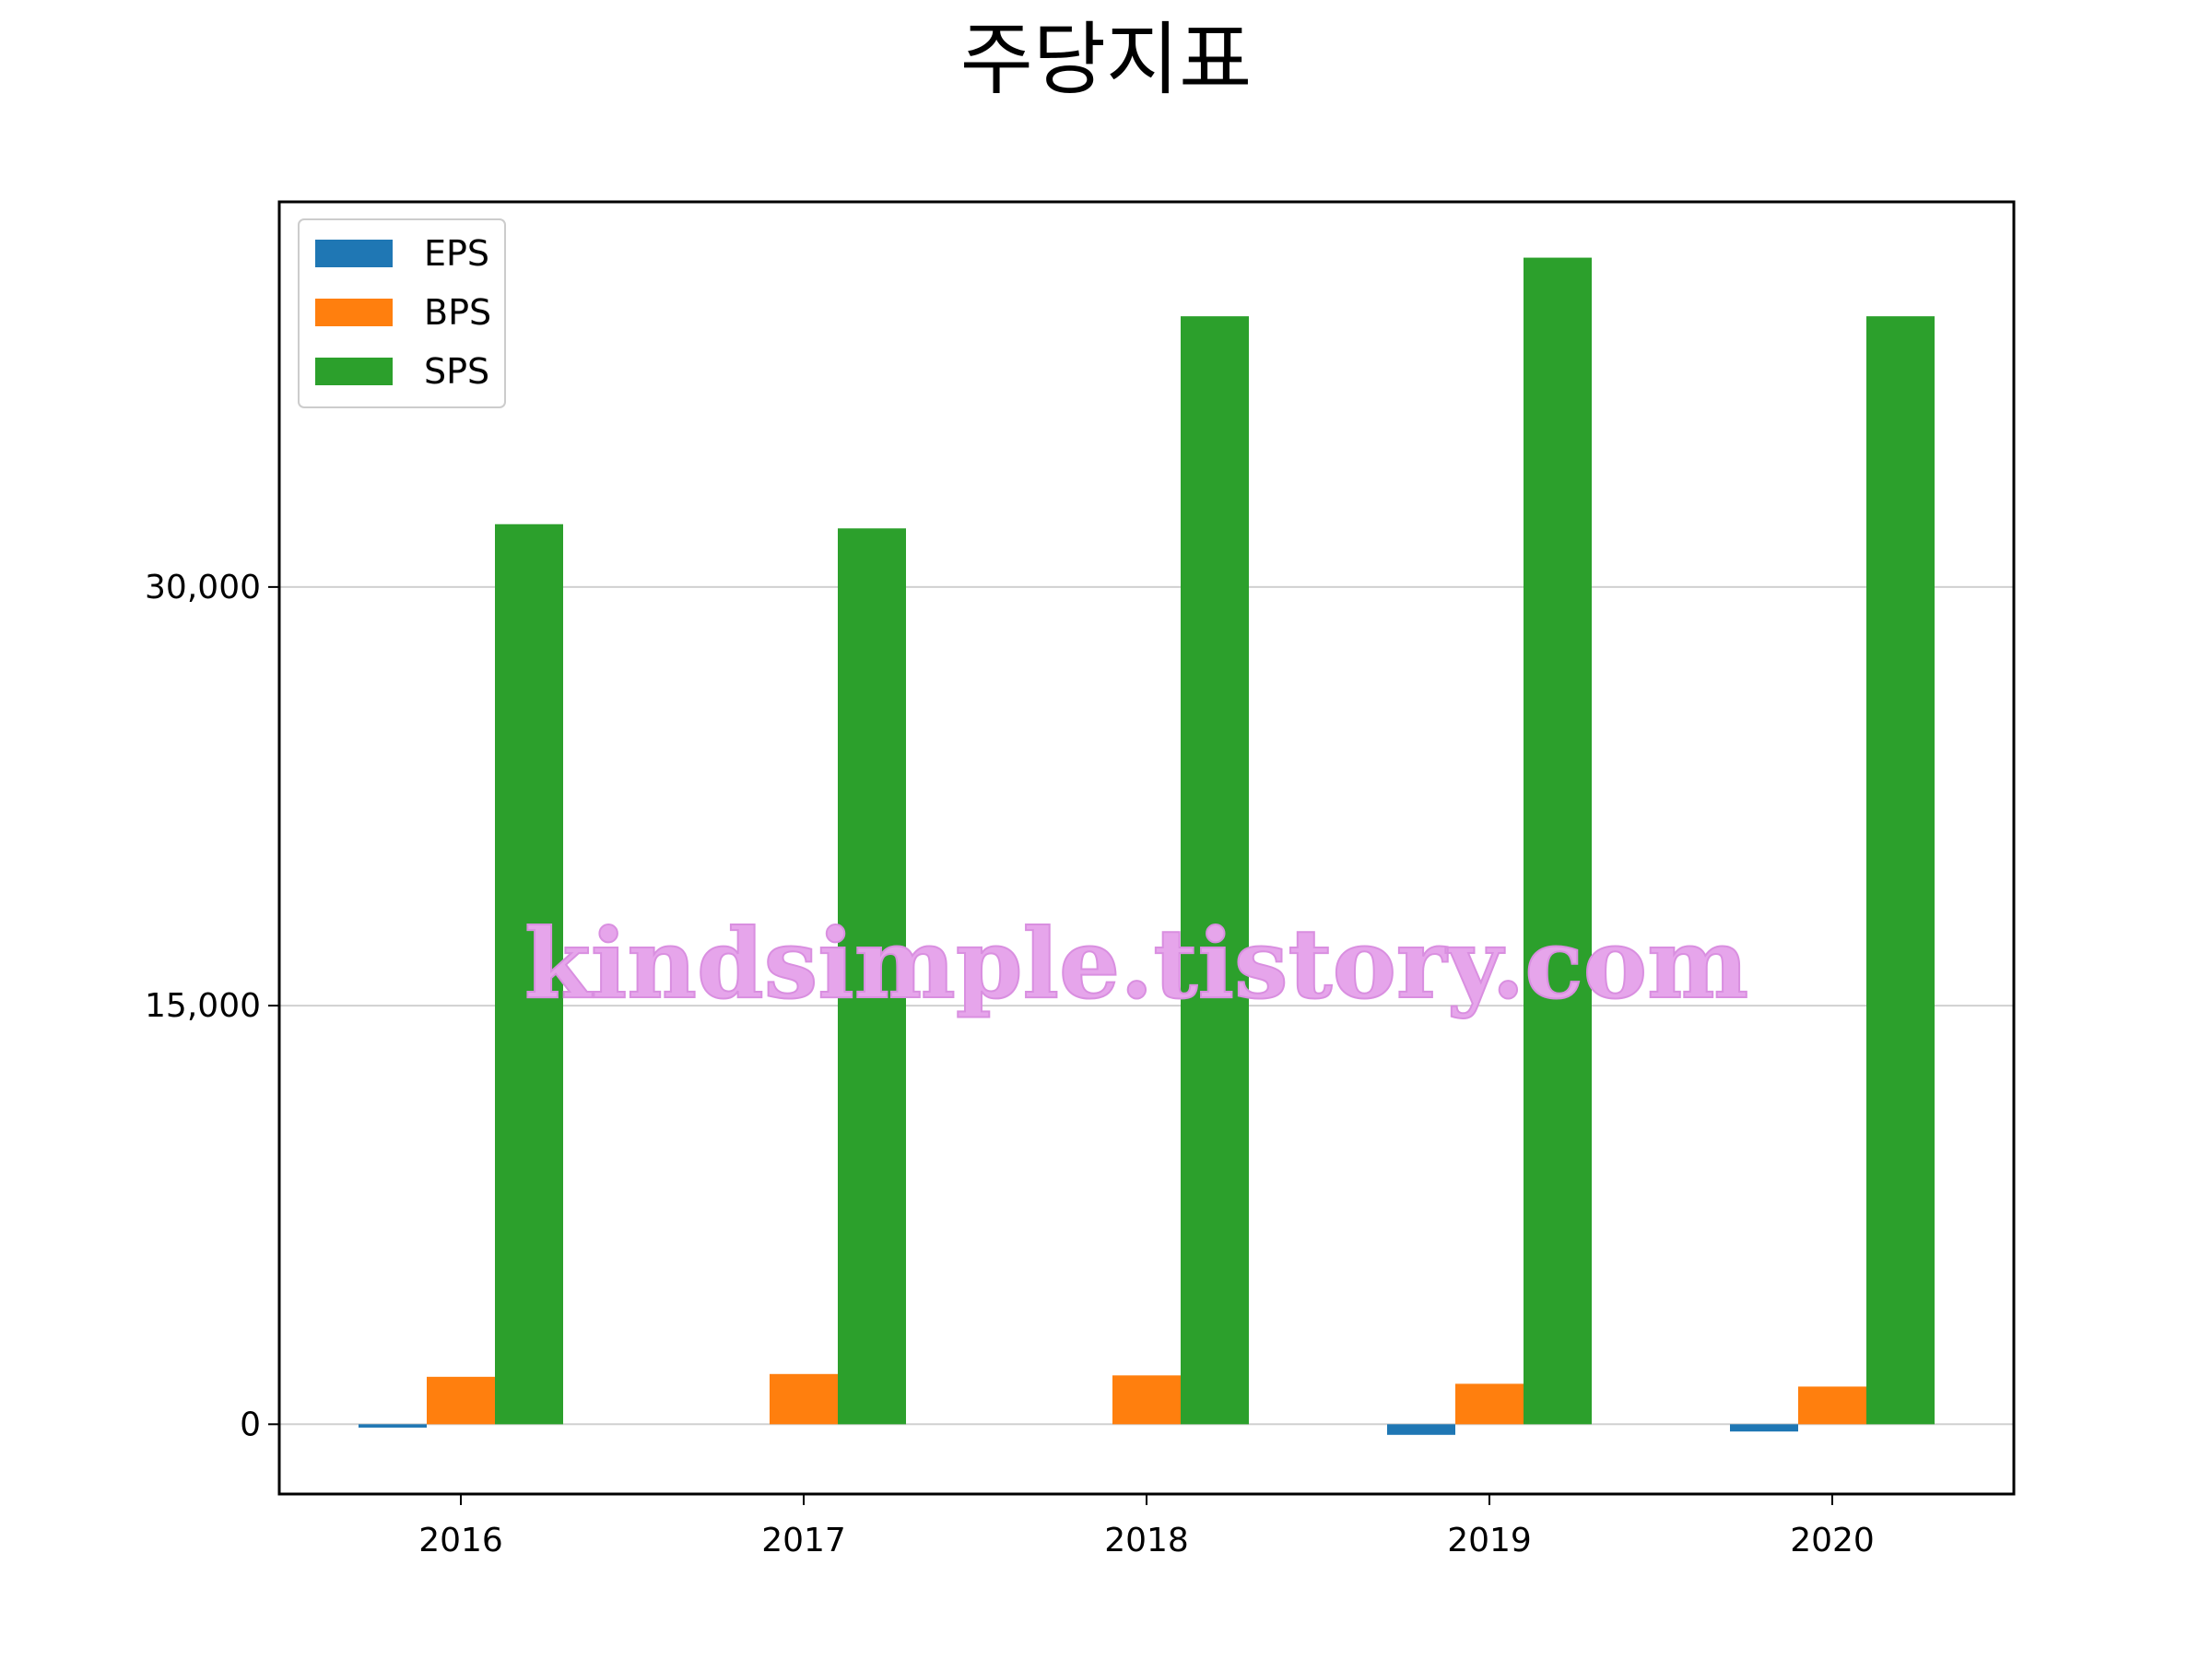 Image resolution: width=2212 pixels, height=1659 pixels. I want to click on legend-swatch-eps, so click(354, 253).